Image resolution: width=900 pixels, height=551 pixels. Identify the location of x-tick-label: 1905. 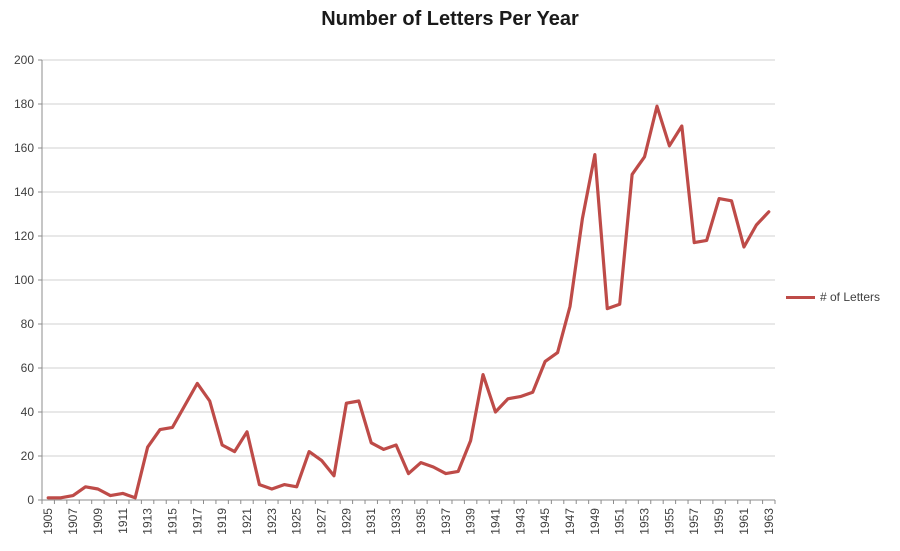
(48, 521).